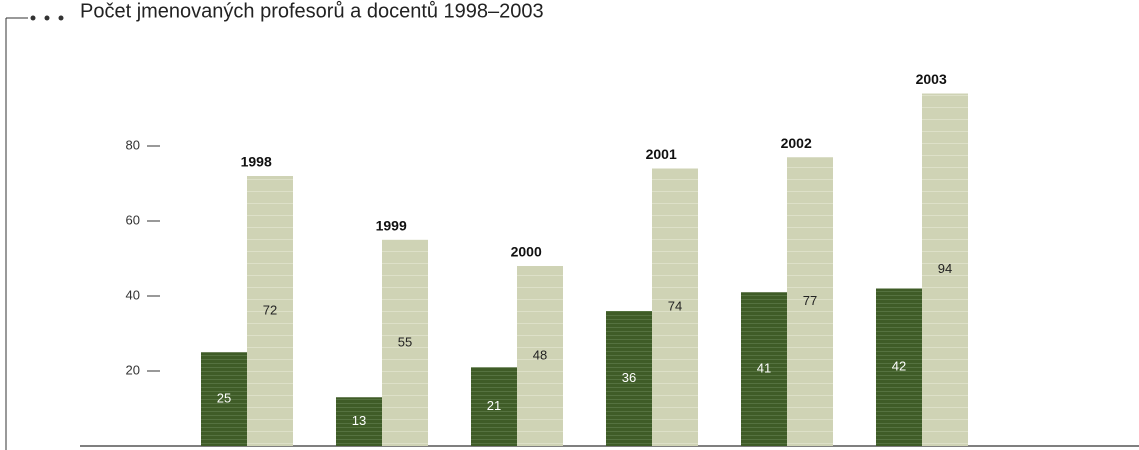 The height and width of the screenshot is (450, 1139). I want to click on value-label: 21, so click(494, 405).